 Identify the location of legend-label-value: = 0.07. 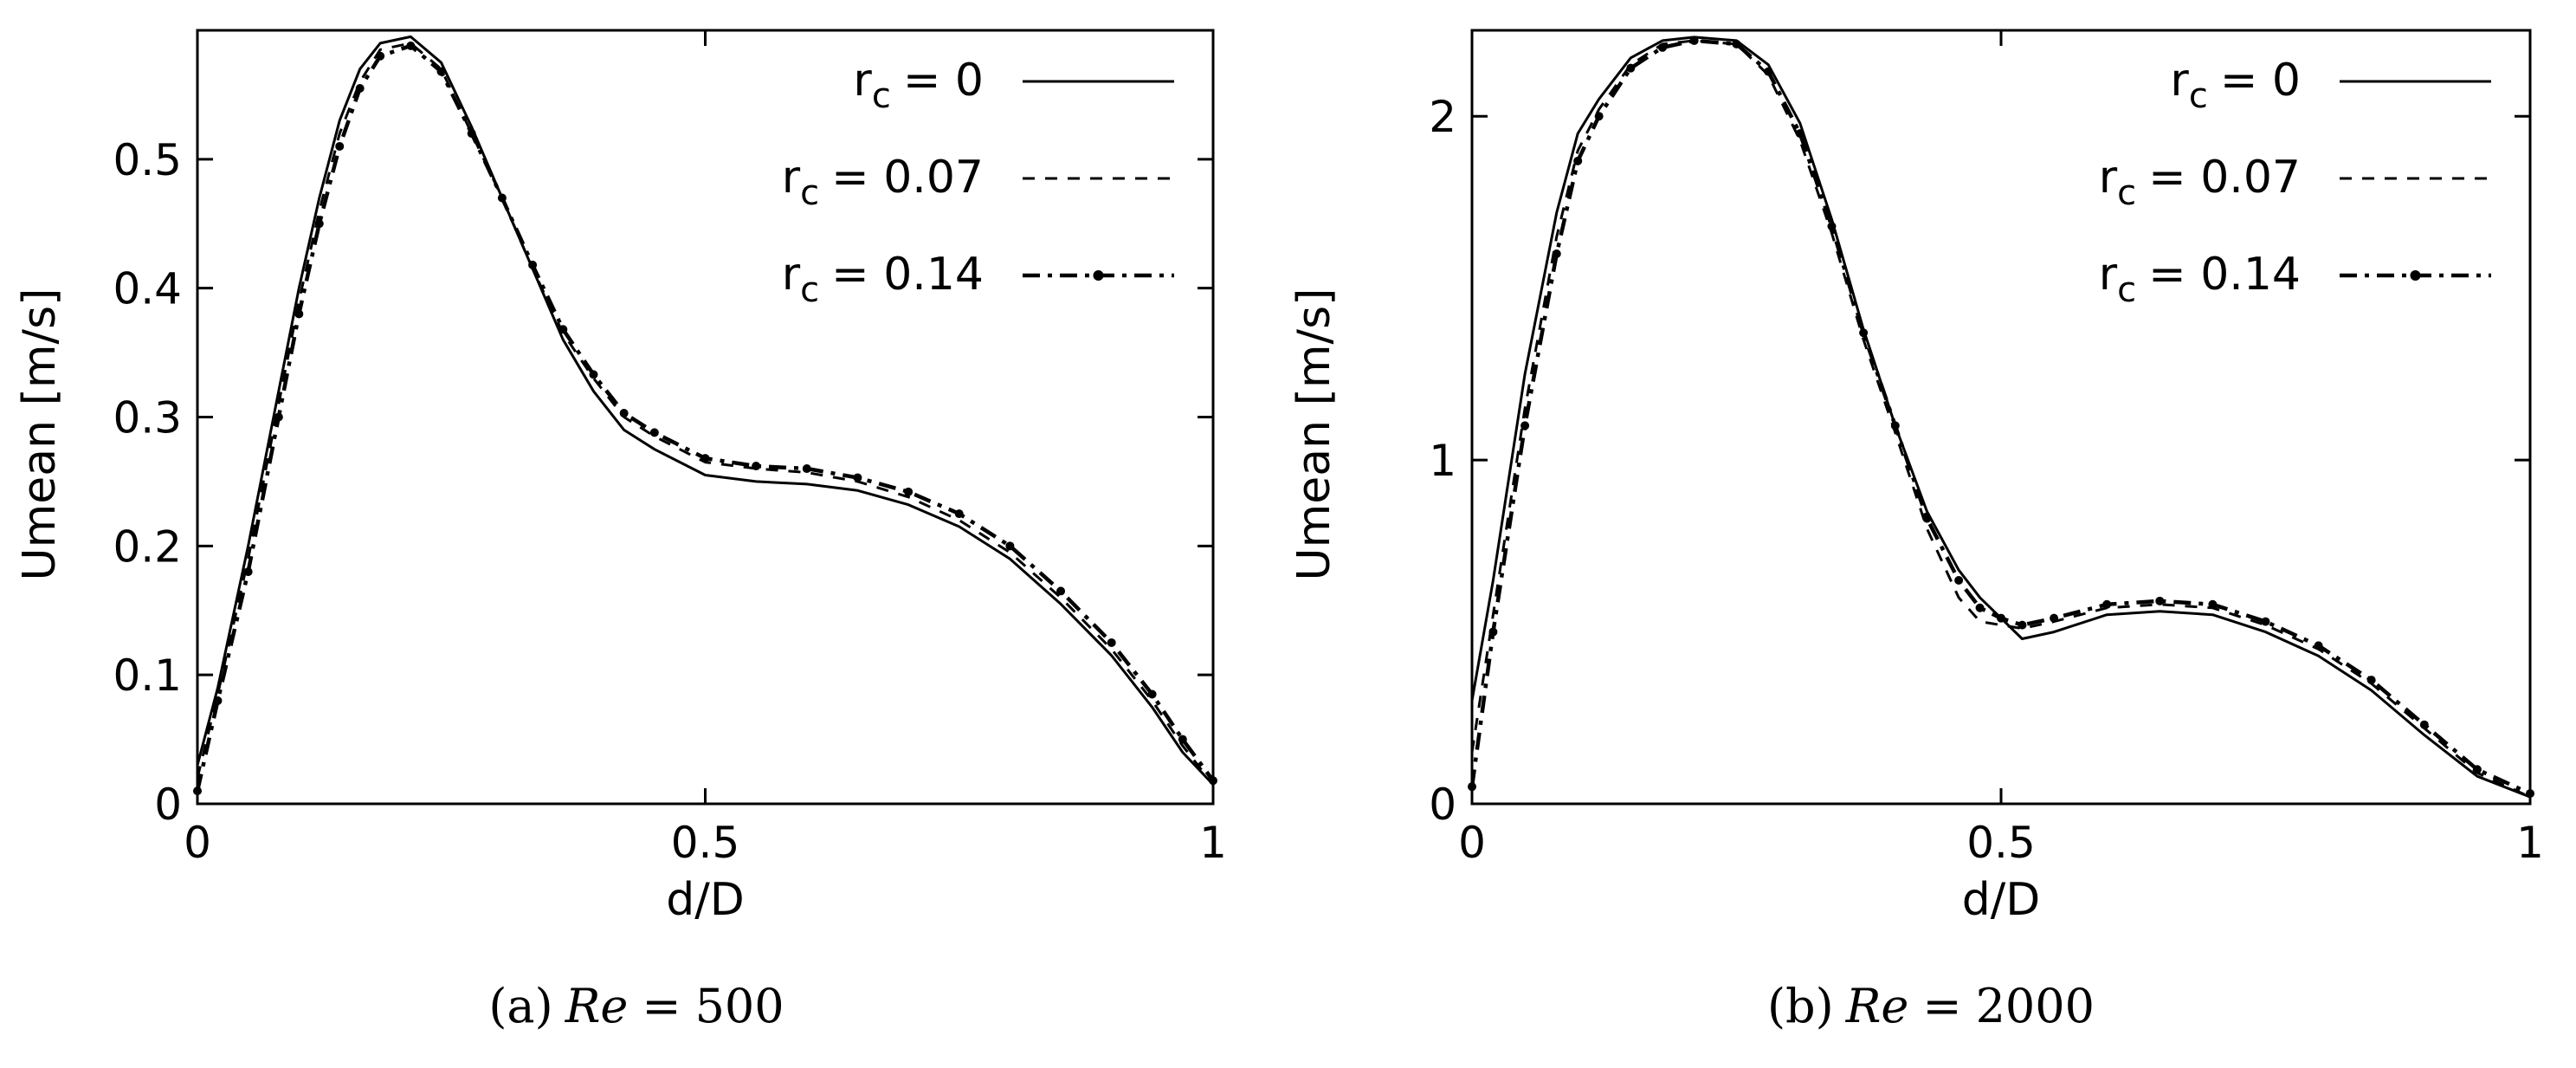
(2224, 178).